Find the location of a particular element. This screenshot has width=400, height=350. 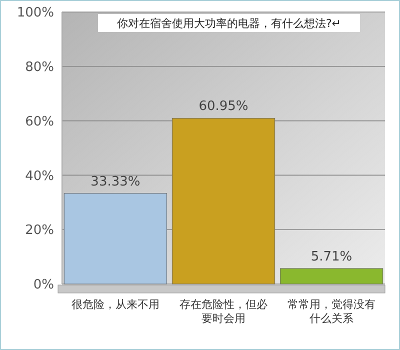

y-tick-label: 60% is located at coordinates (39, 122).